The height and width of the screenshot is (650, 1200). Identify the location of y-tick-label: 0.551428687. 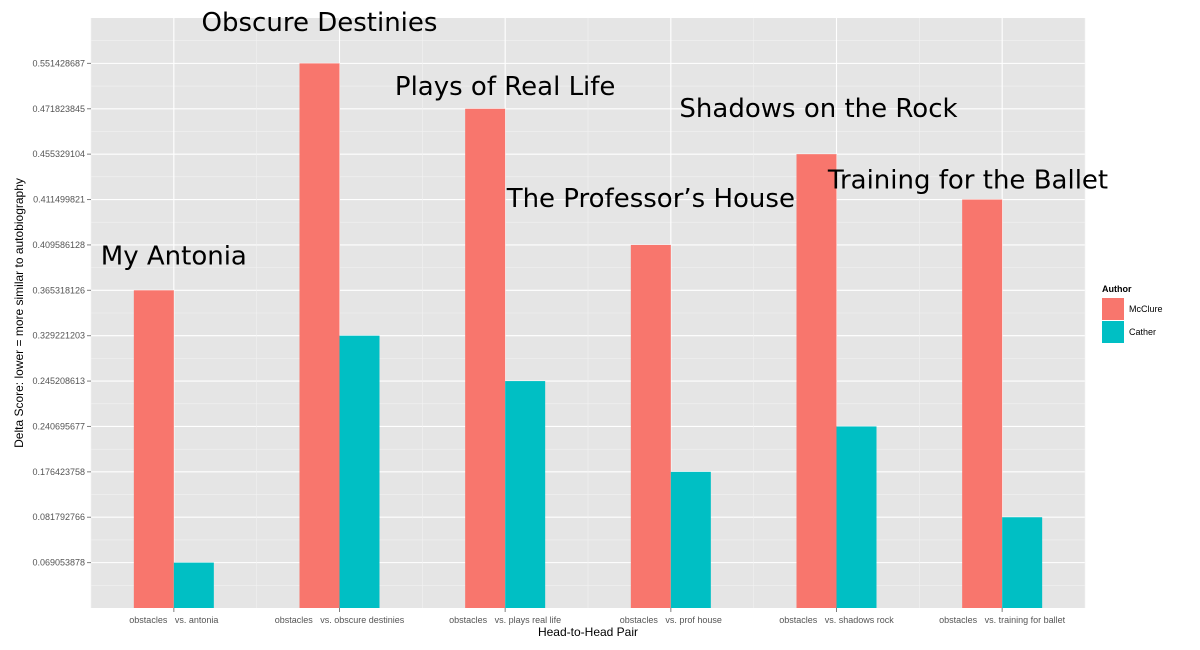
(58, 63).